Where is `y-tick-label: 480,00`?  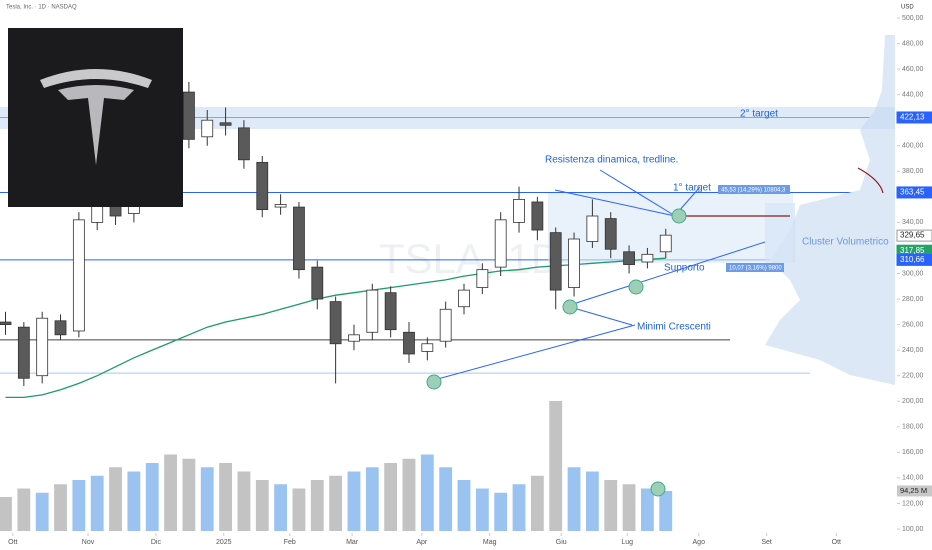 y-tick-label: 480,00 is located at coordinates (913, 43).